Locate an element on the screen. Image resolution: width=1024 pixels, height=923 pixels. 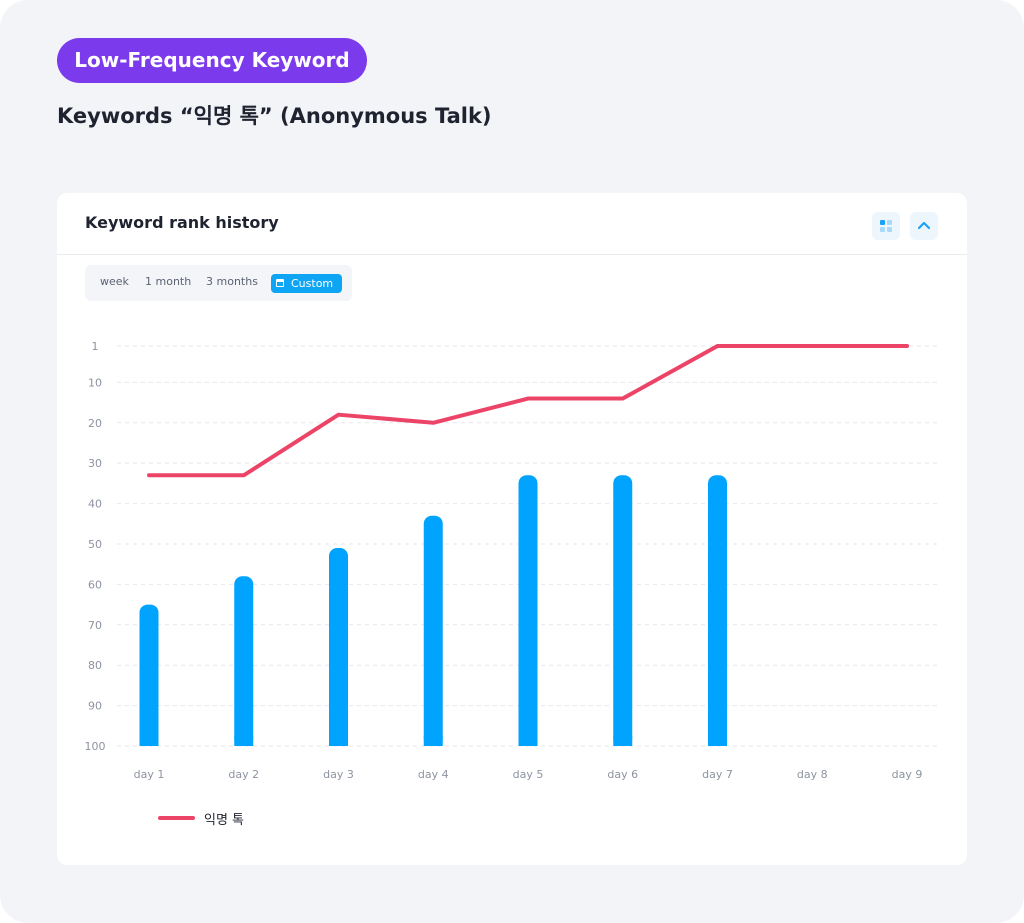
x-tick-label: day 3 is located at coordinates (338, 774).